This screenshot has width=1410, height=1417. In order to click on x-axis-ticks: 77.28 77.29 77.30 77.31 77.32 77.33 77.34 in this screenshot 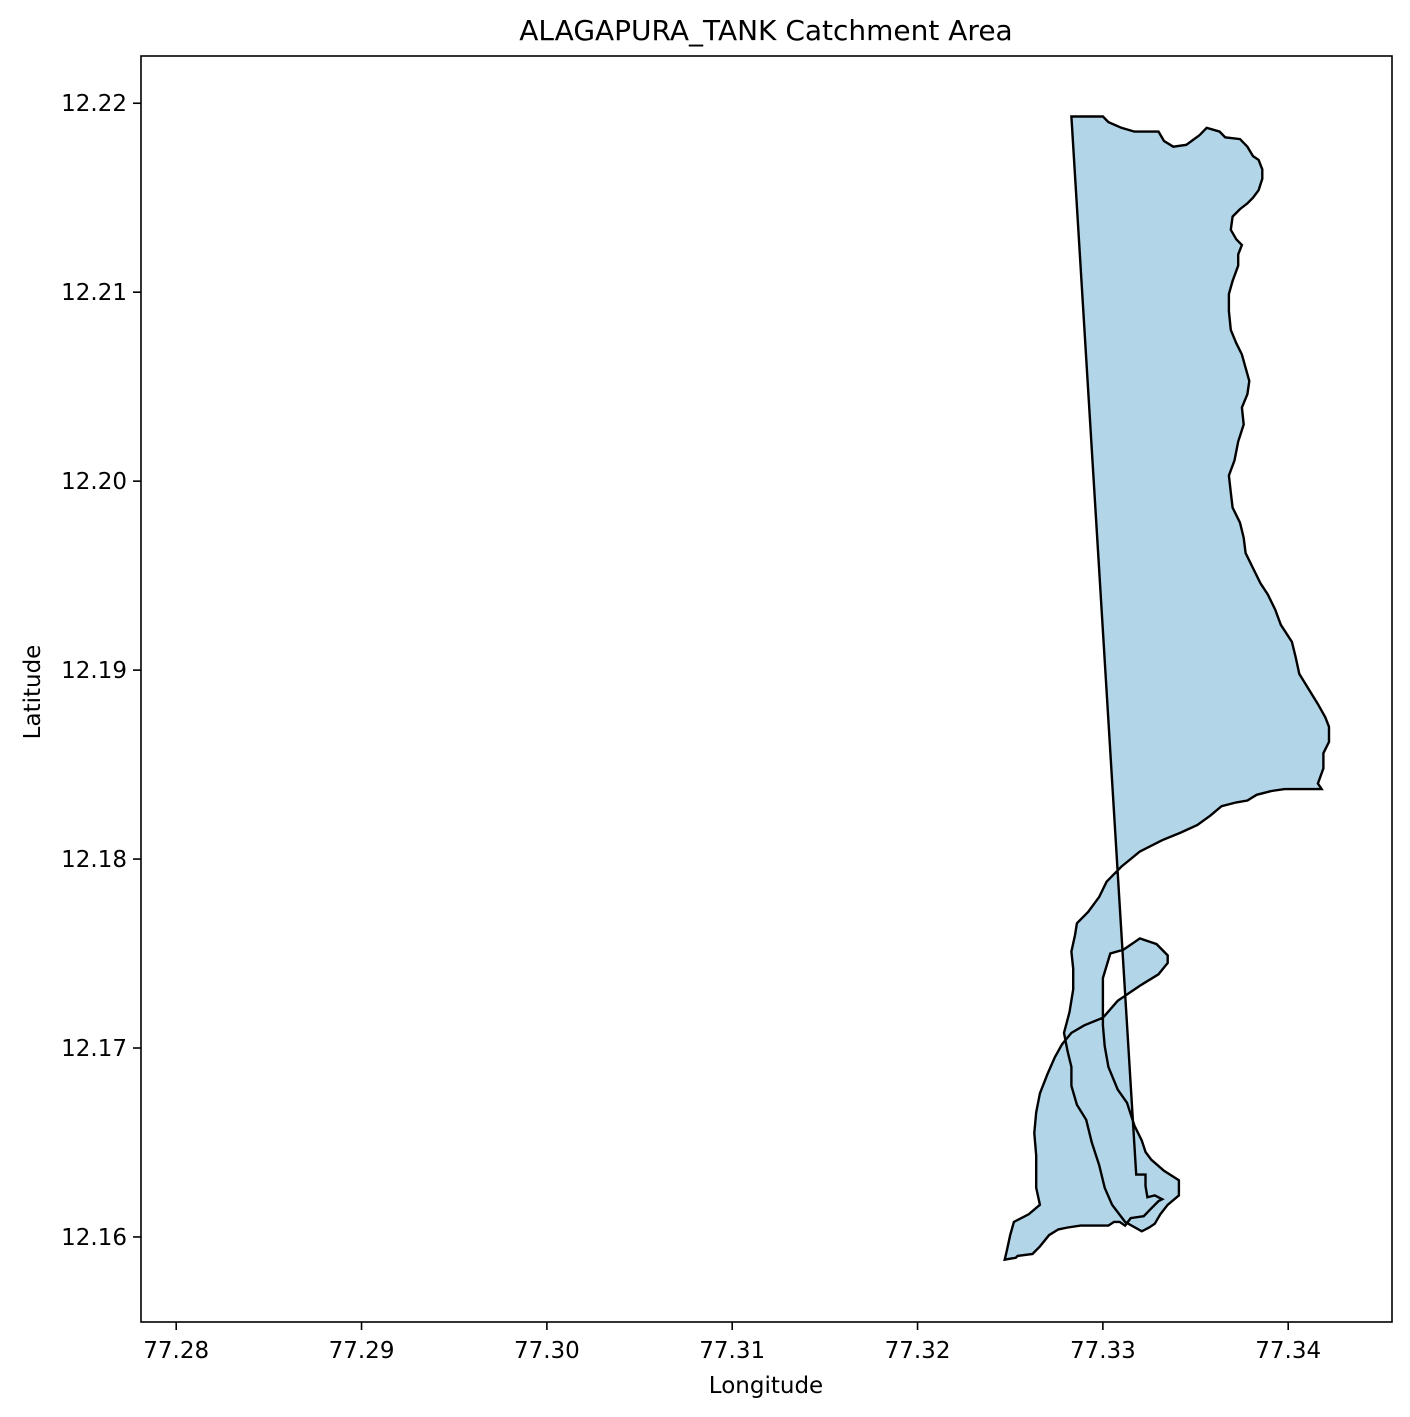, I will do `click(732, 1343)`.